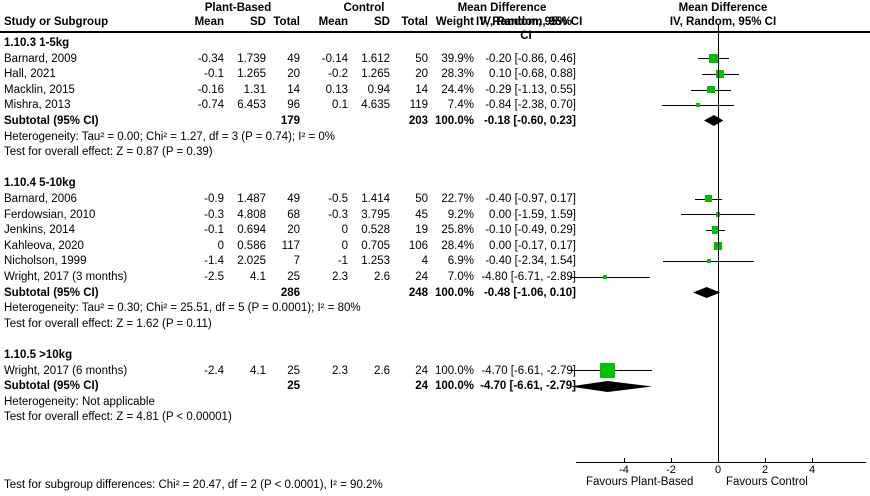 The width and height of the screenshot is (870, 496). Describe the element at coordinates (293, 386) in the screenshot. I see `subtotal-total-plant: 25` at that location.